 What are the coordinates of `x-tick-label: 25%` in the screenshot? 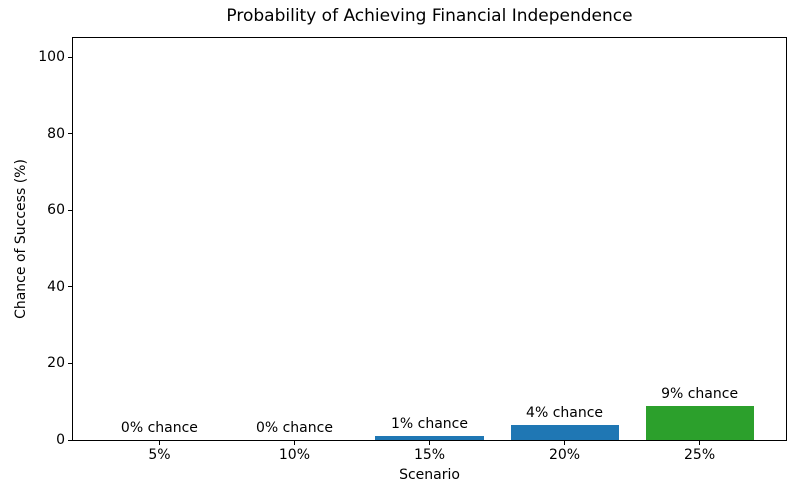 It's located at (700, 455).